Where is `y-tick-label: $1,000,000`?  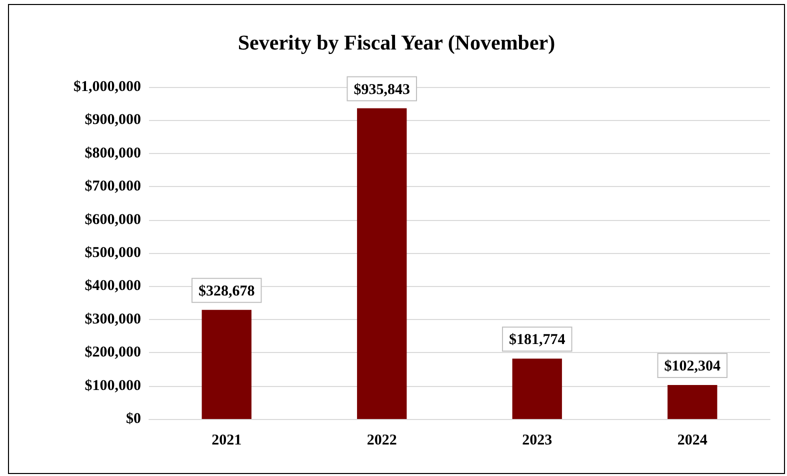
y-tick-label: $1,000,000 is located at coordinates (107, 87).